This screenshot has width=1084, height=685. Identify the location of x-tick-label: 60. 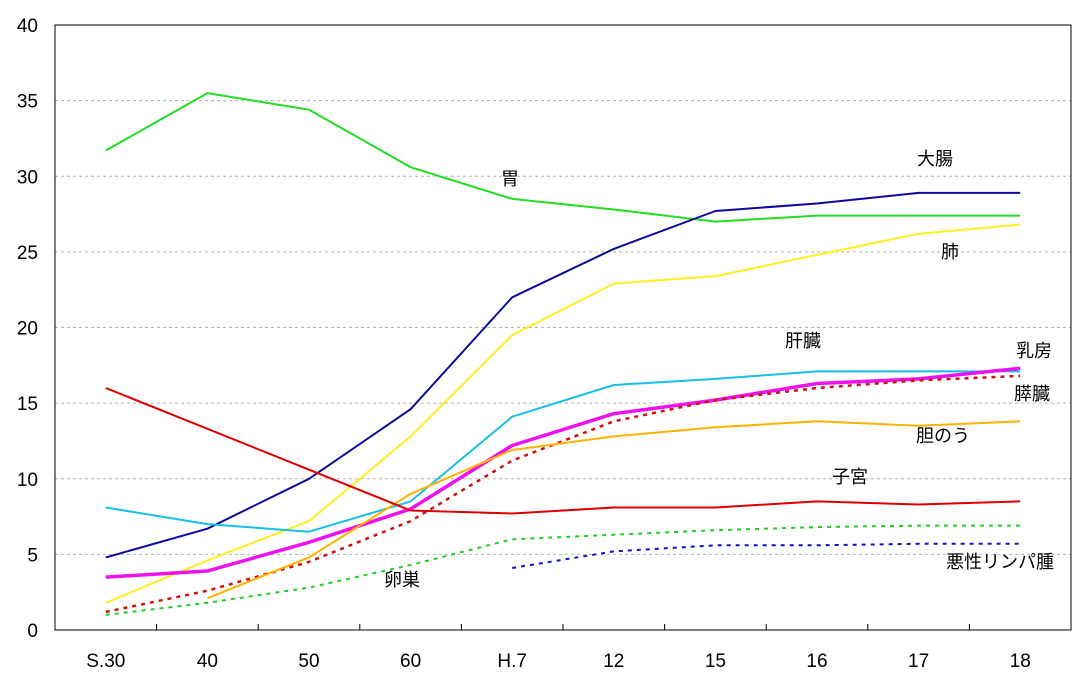
(410, 661).